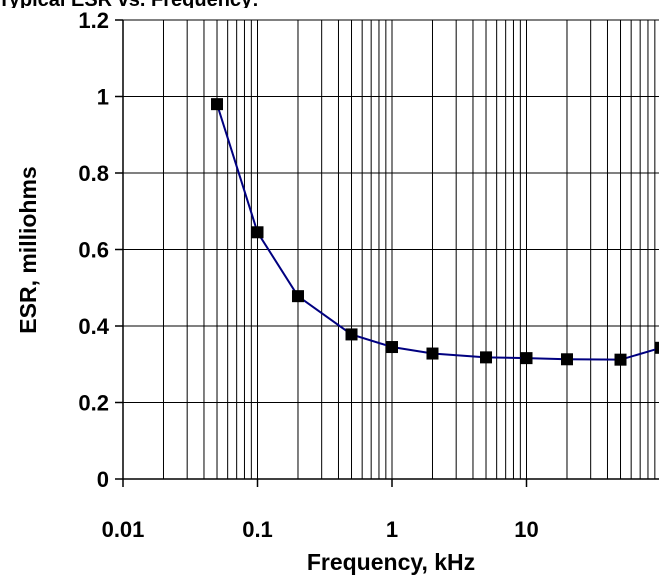 The image size is (659, 579). I want to click on x-tick-label: 10, so click(526, 529).